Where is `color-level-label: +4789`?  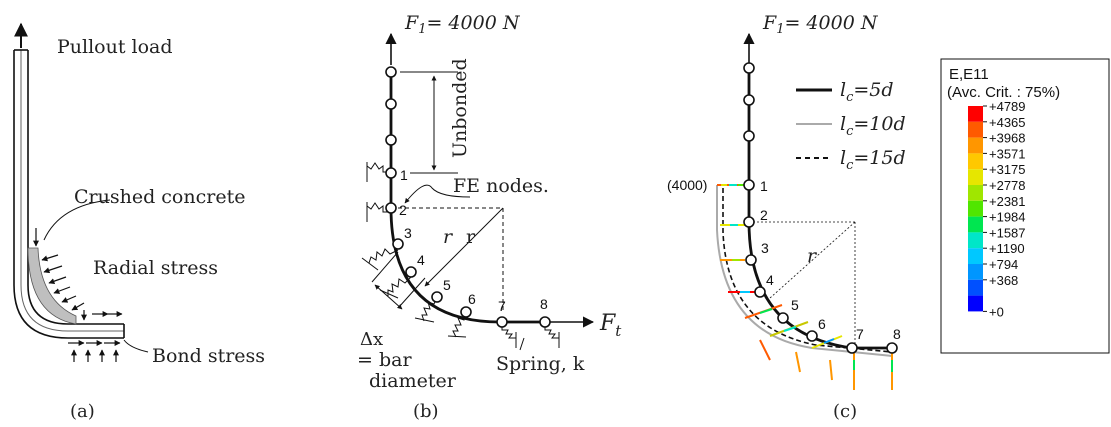
color-level-label: +4789 is located at coordinates (1007, 106).